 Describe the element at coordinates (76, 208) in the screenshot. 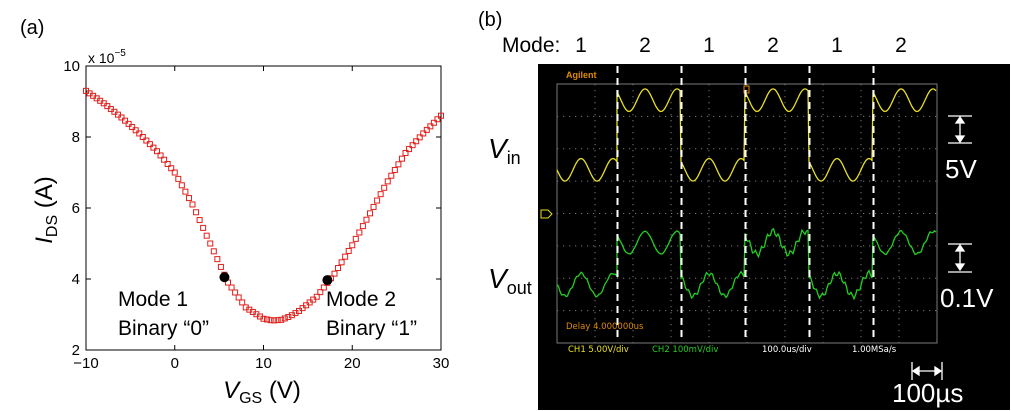

I see `y-tick-label: 6` at that location.